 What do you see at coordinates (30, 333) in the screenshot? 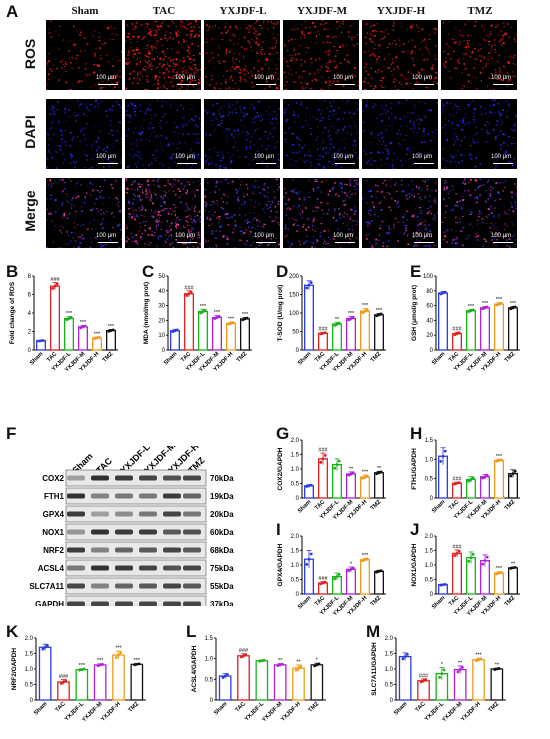
I see `y-tick-label: 2` at bounding box center [30, 333].